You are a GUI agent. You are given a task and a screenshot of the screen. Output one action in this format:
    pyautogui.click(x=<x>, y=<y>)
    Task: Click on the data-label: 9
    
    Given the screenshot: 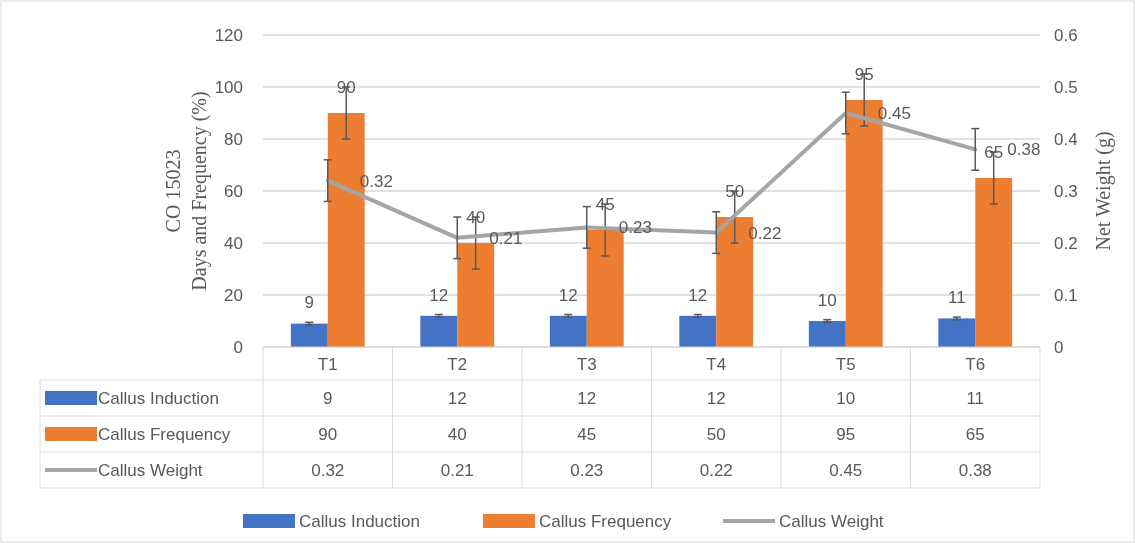 What is the action you would take?
    pyautogui.click(x=328, y=398)
    